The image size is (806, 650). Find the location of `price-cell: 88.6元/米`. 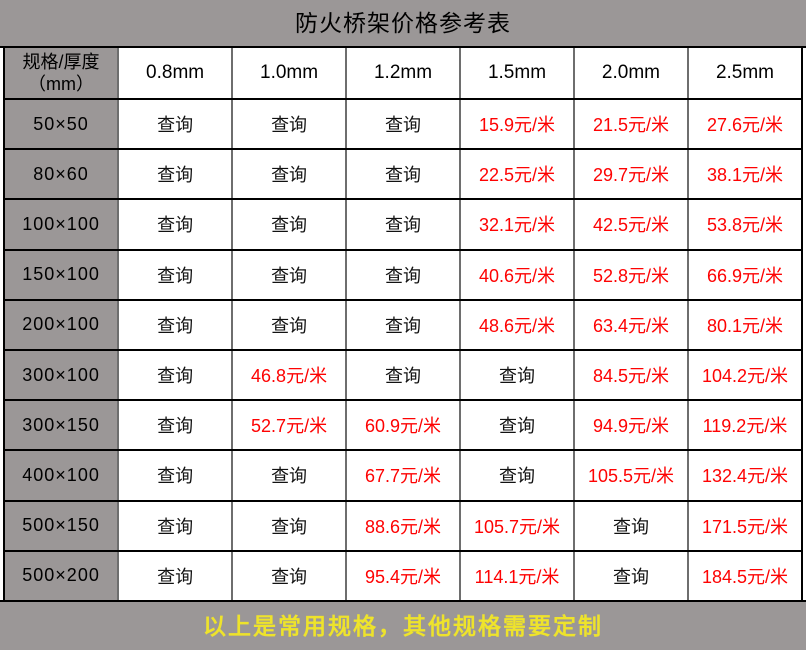

price-cell: 88.6元/米 is located at coordinates (403, 525).